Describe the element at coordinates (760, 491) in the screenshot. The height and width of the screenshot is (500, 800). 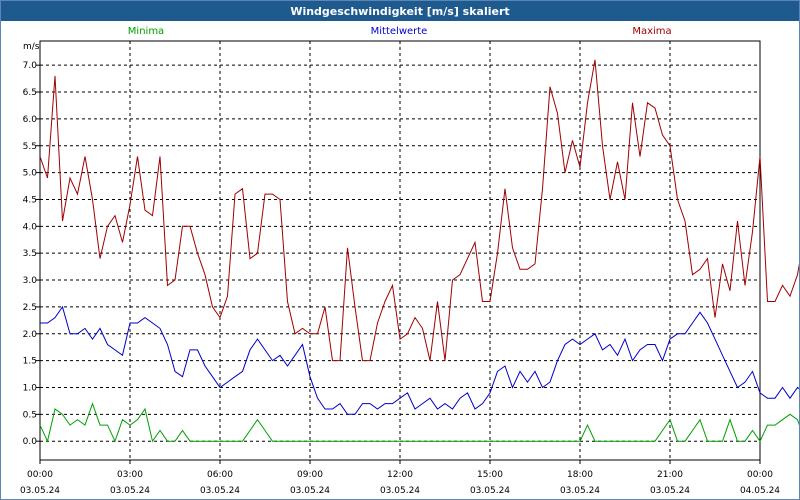
I see `x-tick-date-label: 04.05.24` at that location.